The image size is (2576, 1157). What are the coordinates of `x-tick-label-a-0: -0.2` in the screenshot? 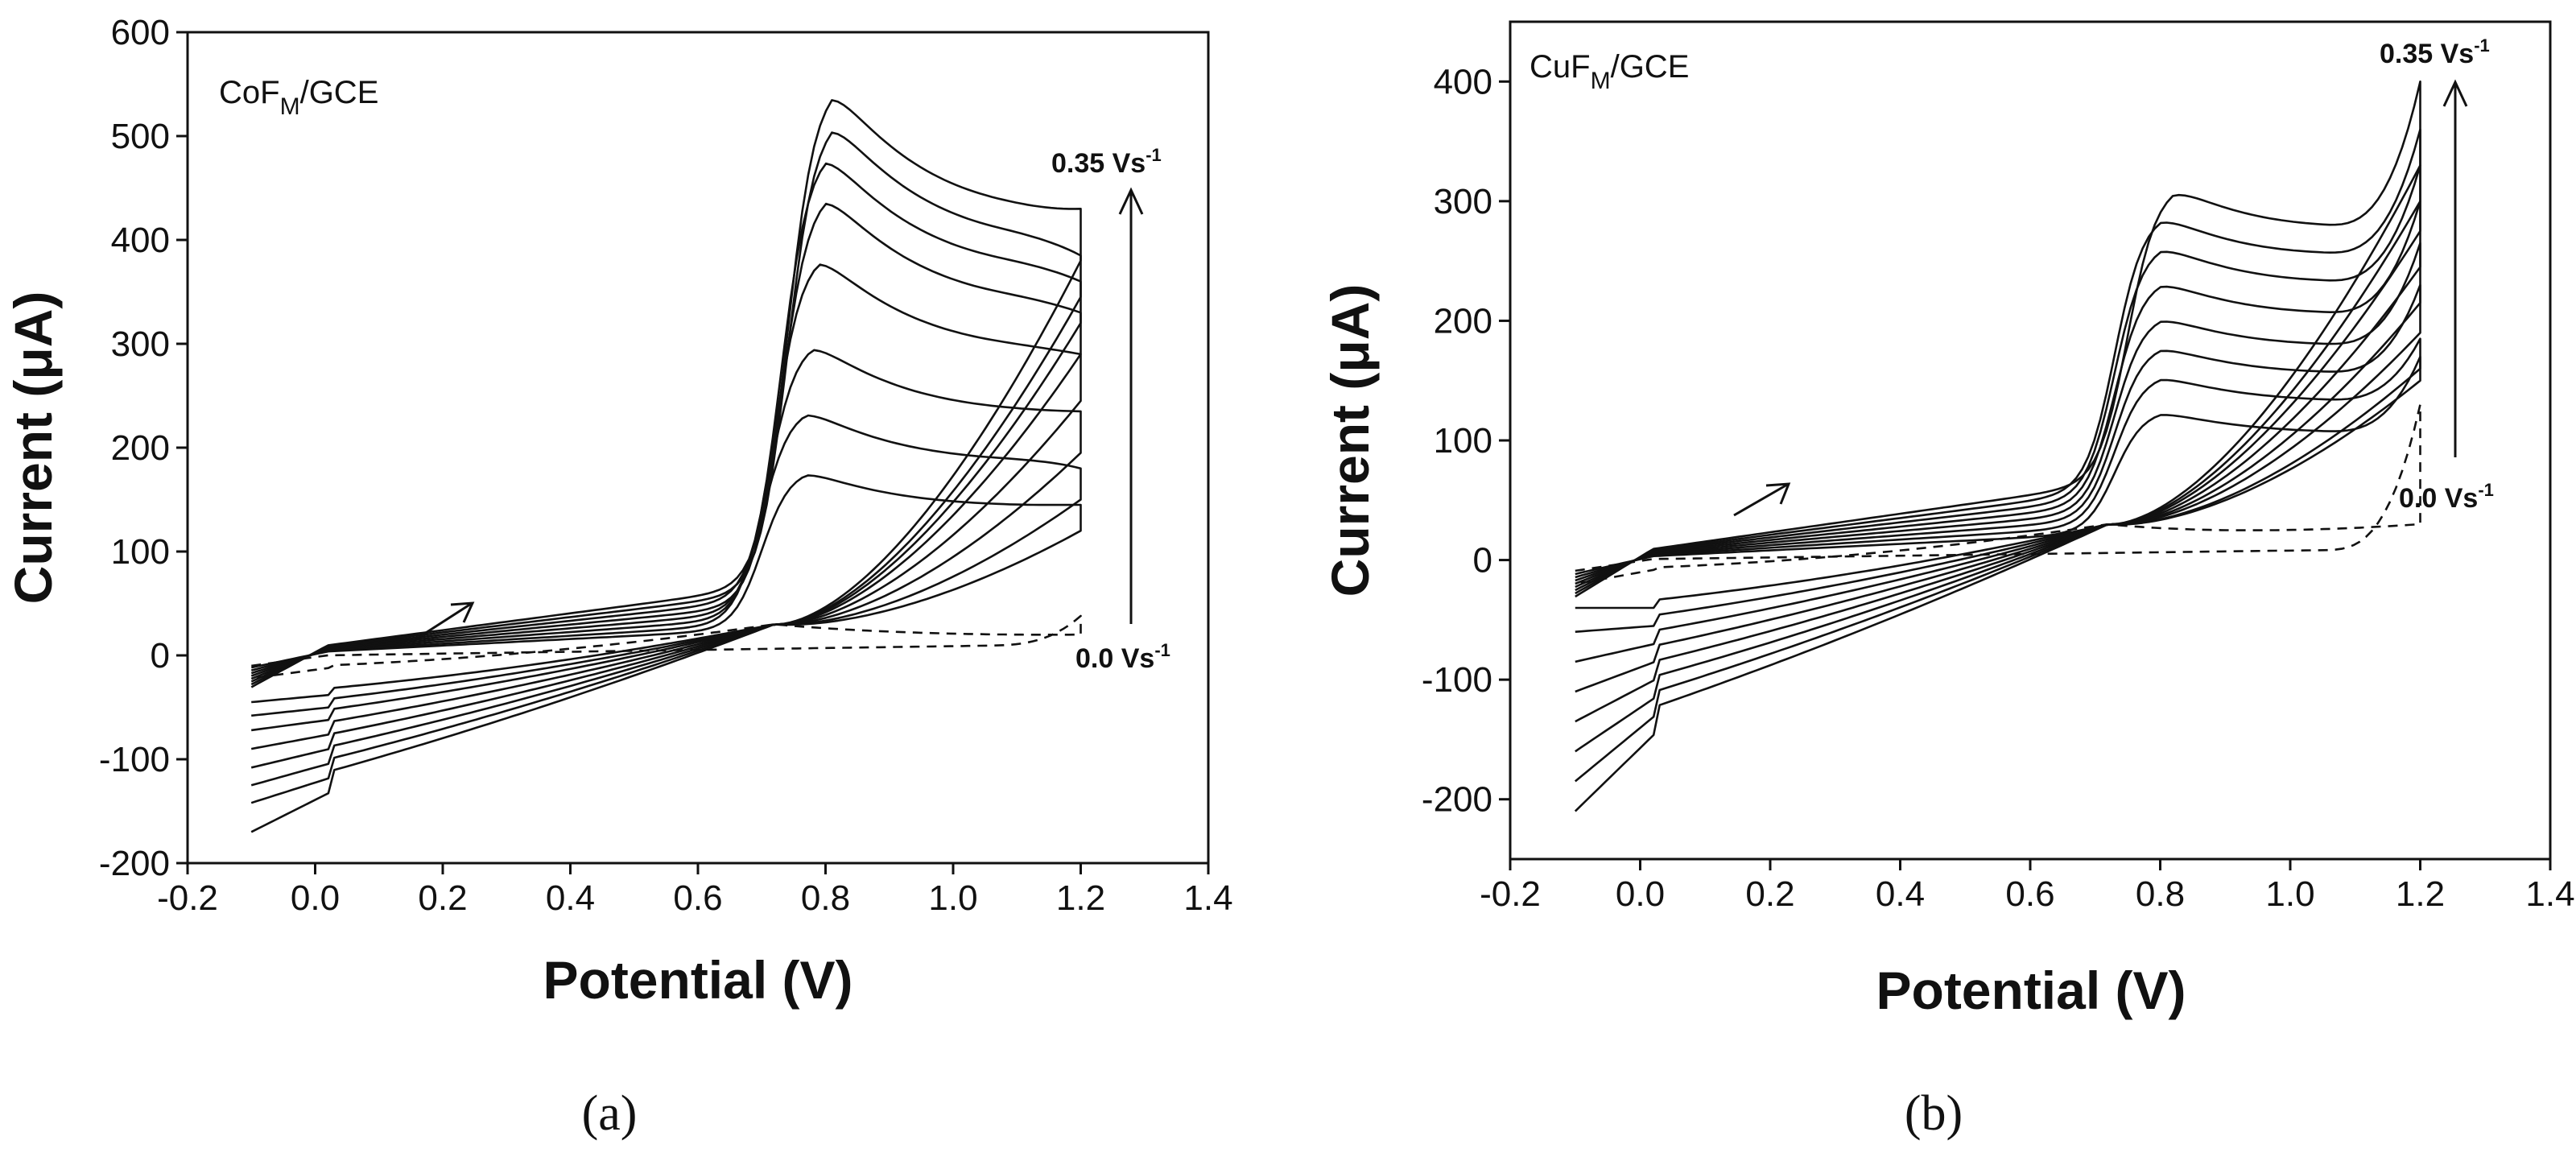 It's located at (187, 898).